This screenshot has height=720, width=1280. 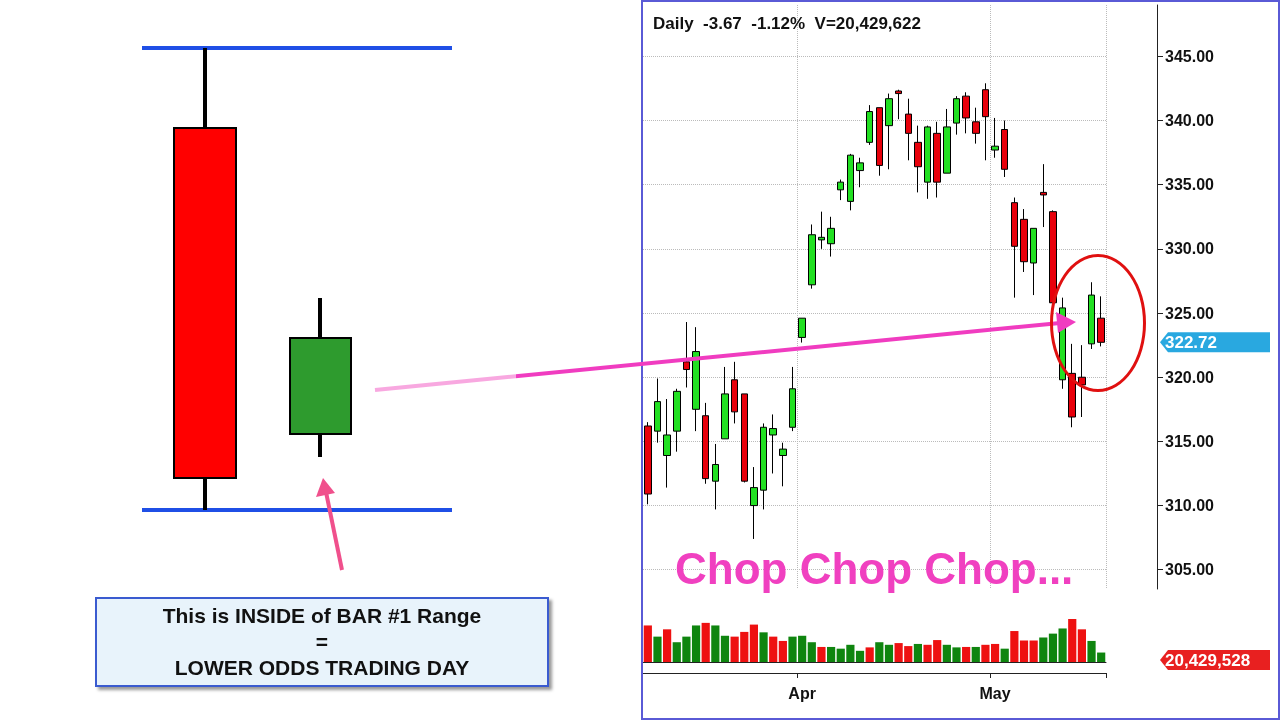 I want to click on x-tick-label: May, so click(x=995, y=693).